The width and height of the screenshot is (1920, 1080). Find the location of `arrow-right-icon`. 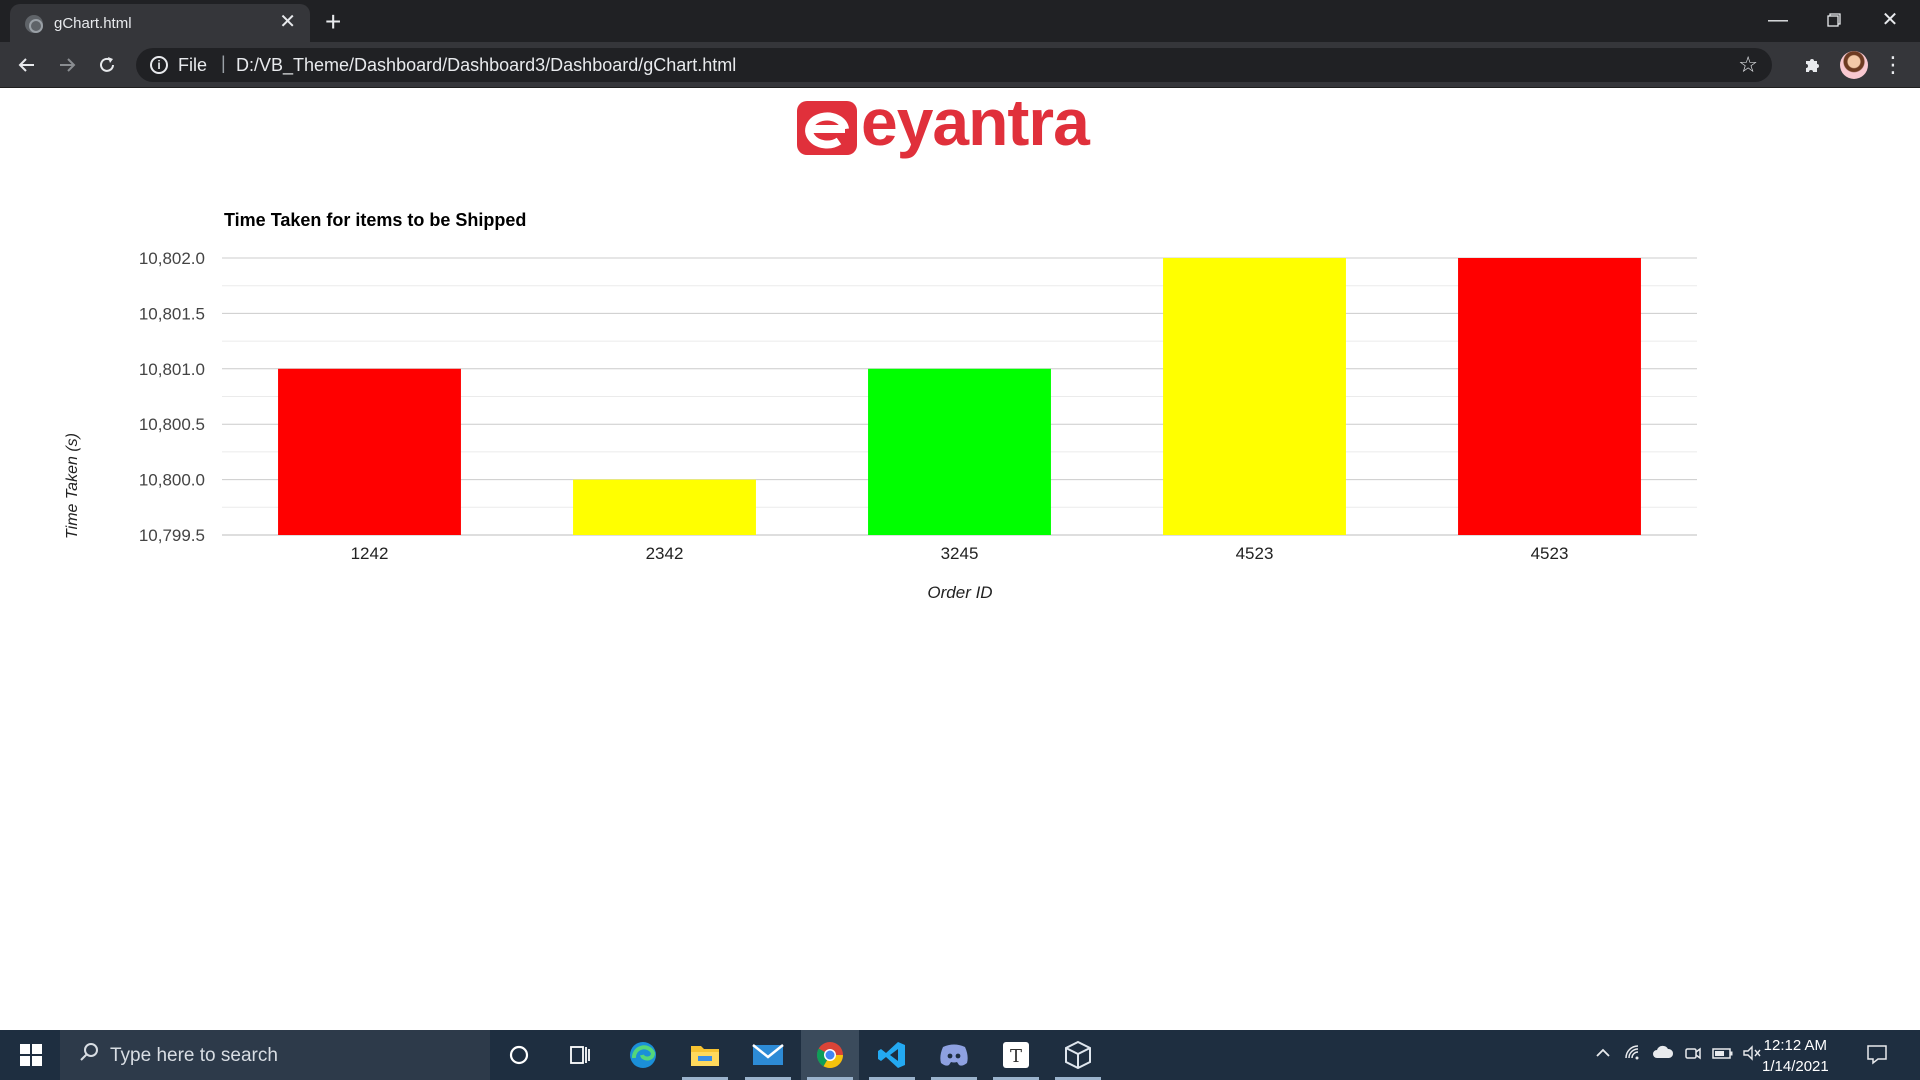

arrow-right-icon is located at coordinates (68, 65).